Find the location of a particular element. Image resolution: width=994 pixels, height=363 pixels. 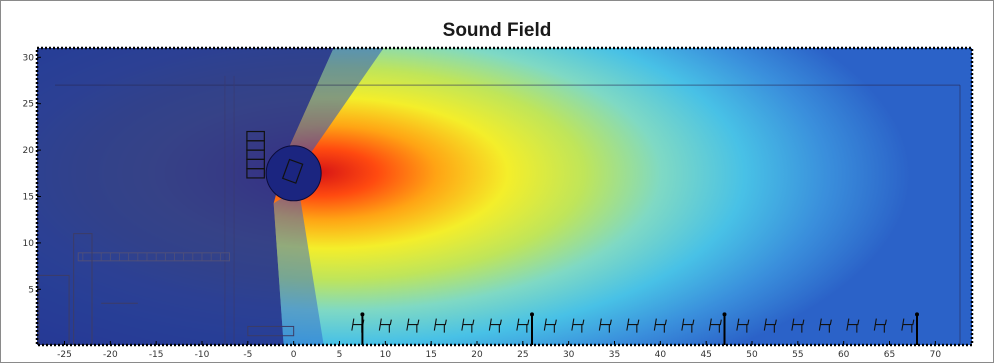

x-tick-label: -20 is located at coordinates (110, 355).